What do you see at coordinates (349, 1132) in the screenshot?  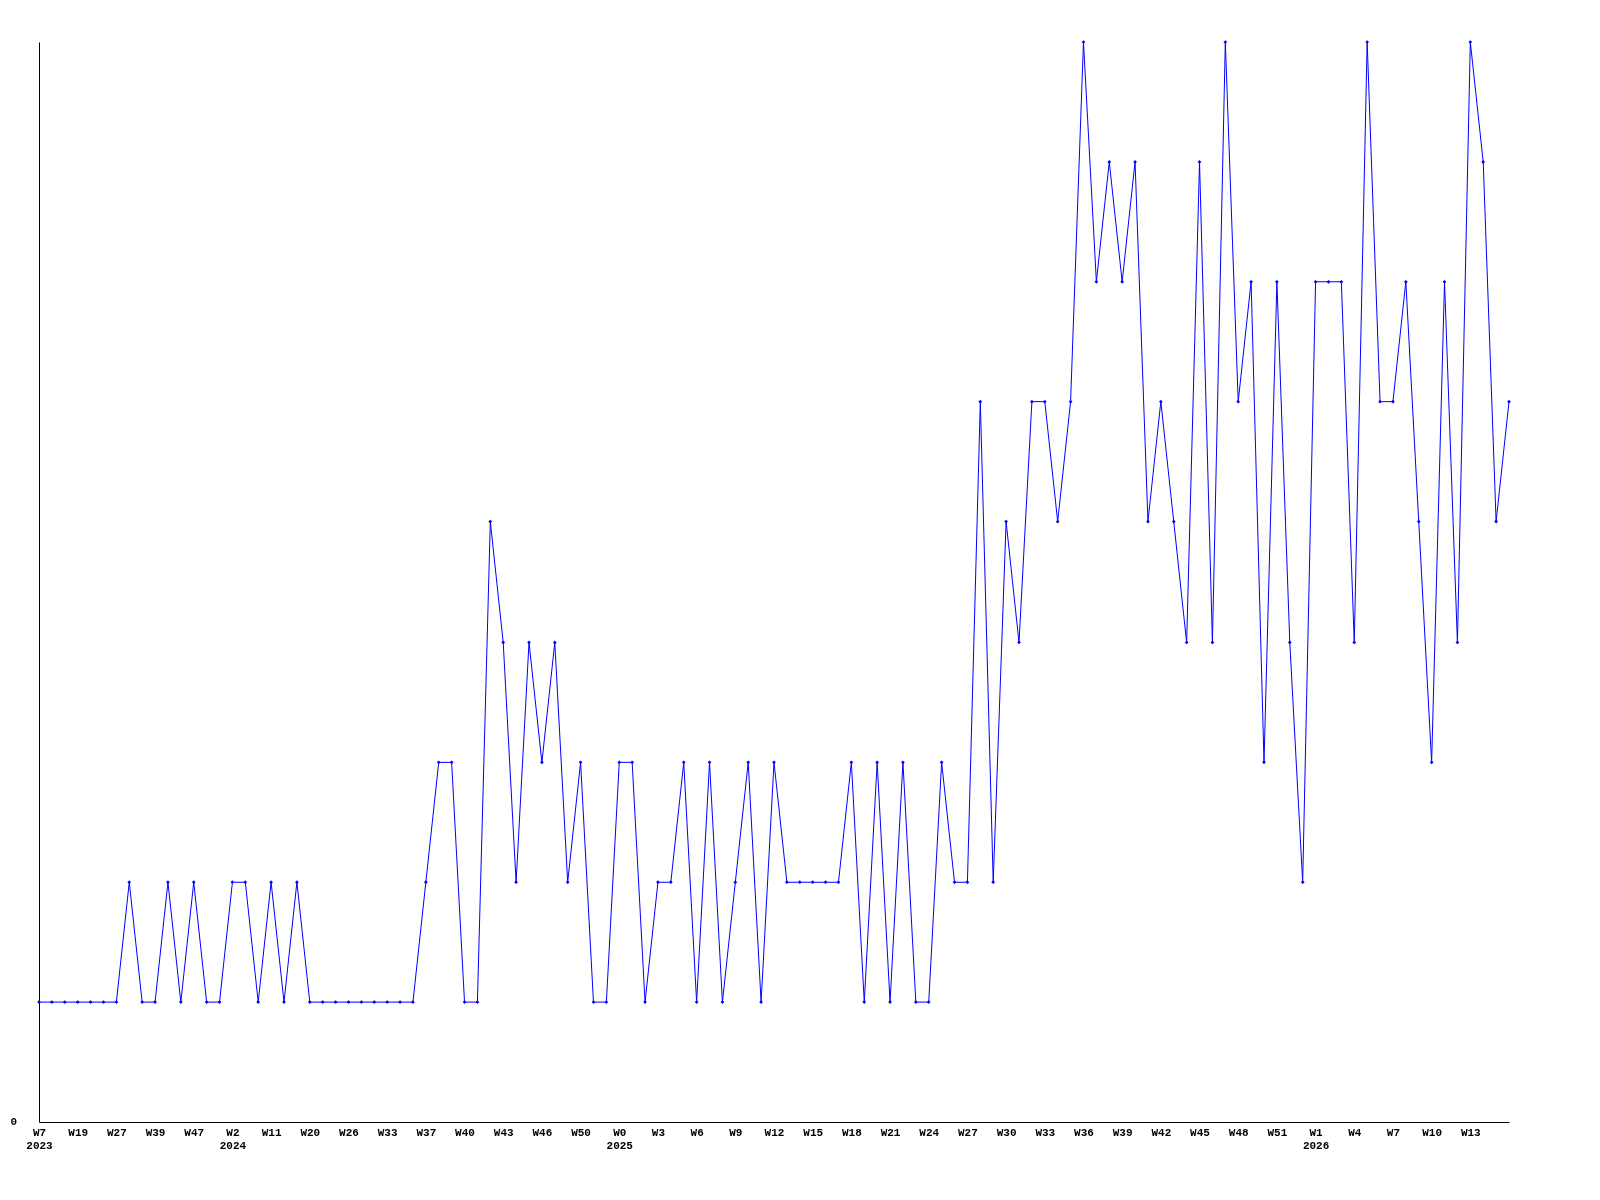 I see `x-tick-label: W26` at bounding box center [349, 1132].